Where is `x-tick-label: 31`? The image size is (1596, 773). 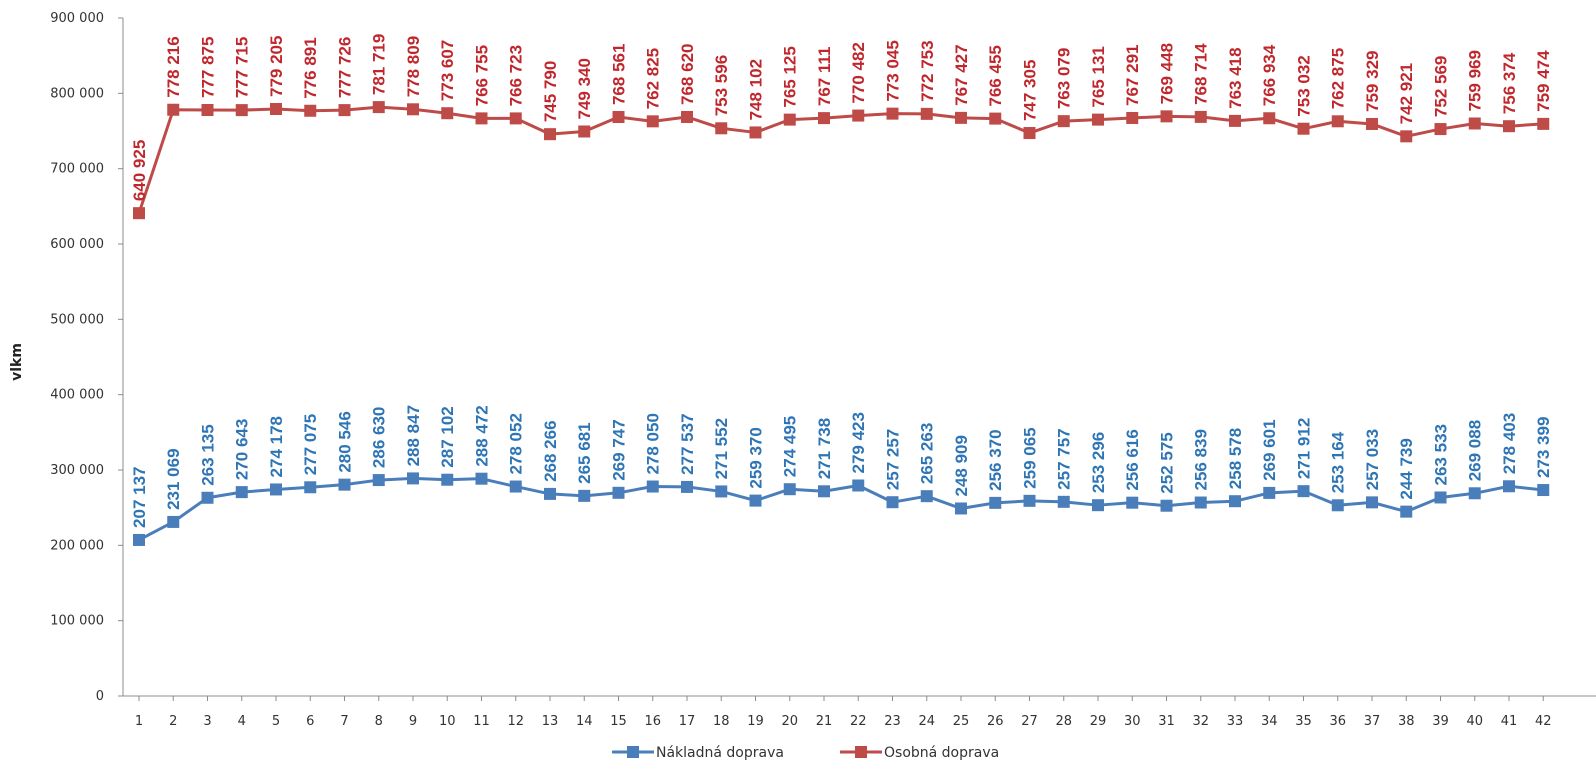
x-tick-label: 31 is located at coordinates (1166, 721).